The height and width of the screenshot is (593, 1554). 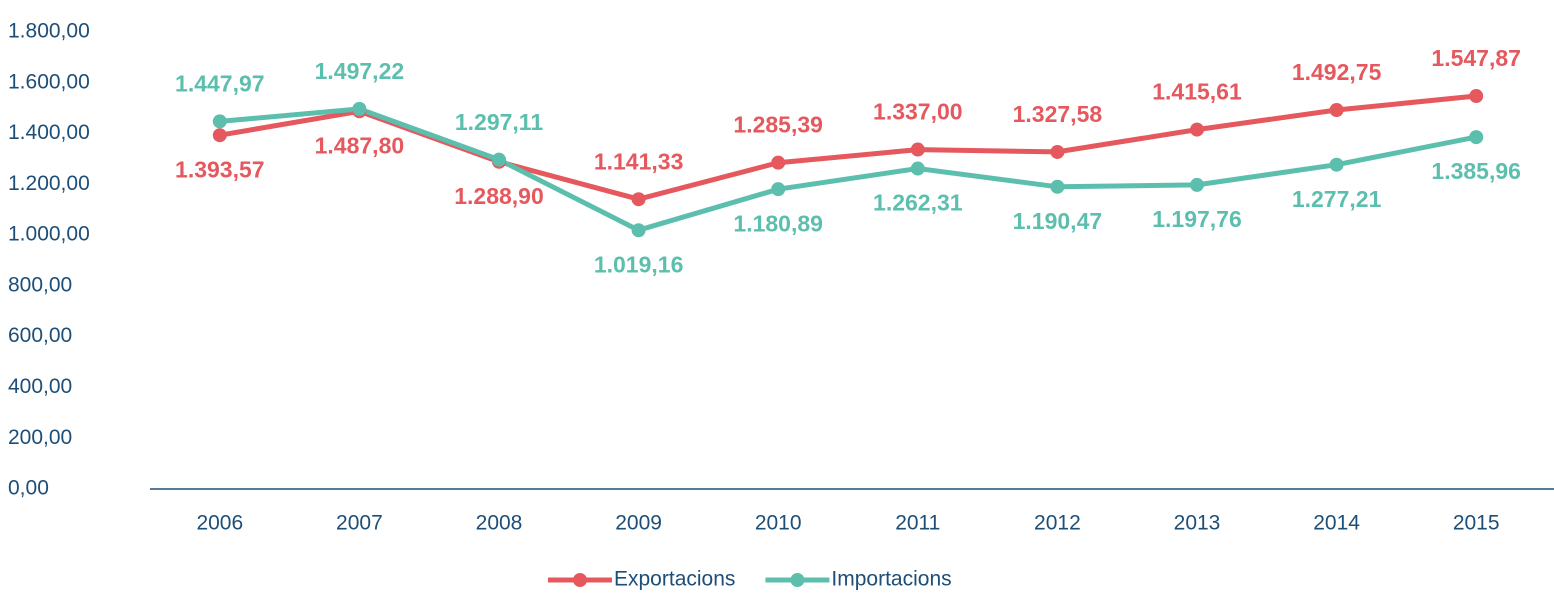 I want to click on x-tick-label: 2015, so click(x=1476, y=523).